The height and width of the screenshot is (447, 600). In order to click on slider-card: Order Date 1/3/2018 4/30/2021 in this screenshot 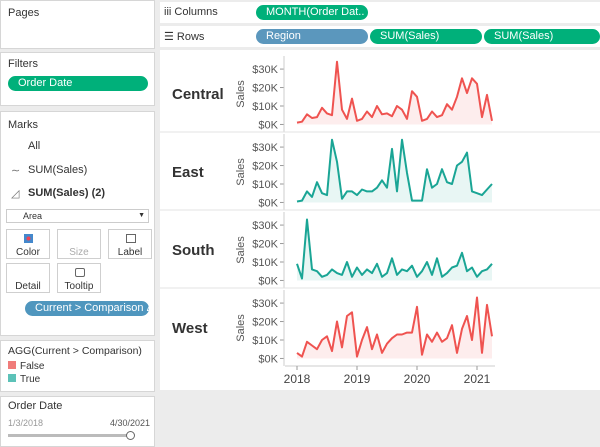, I will do `click(77, 421)`.